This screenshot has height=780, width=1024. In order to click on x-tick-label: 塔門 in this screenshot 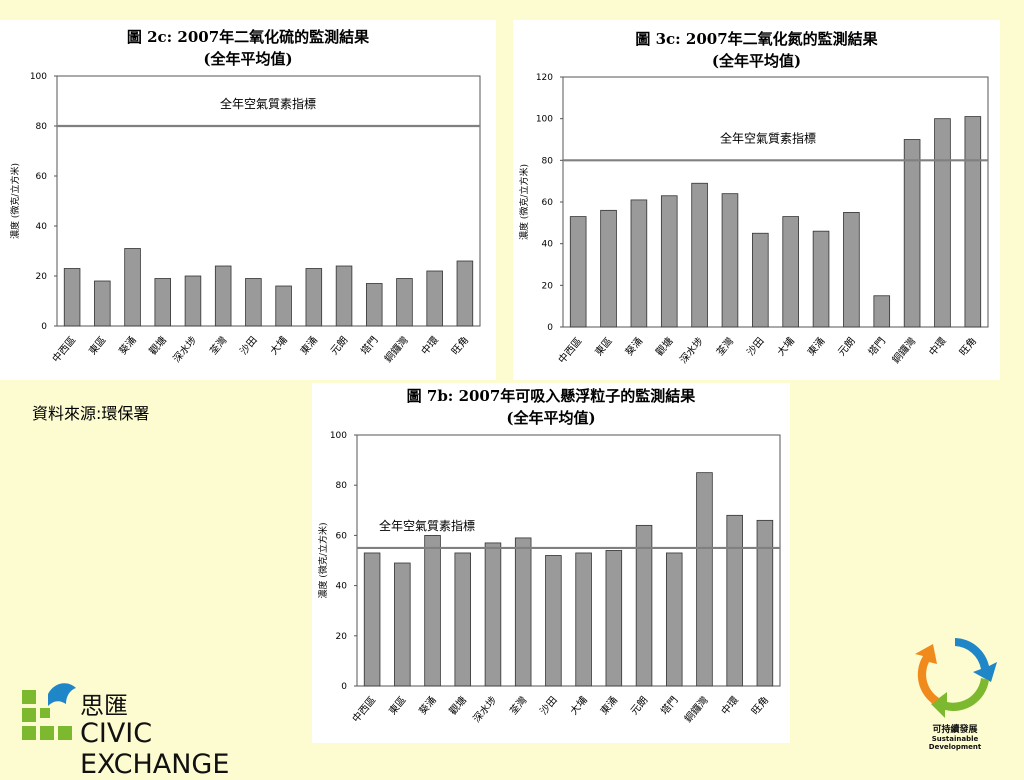, I will do `click(669, 706)`.